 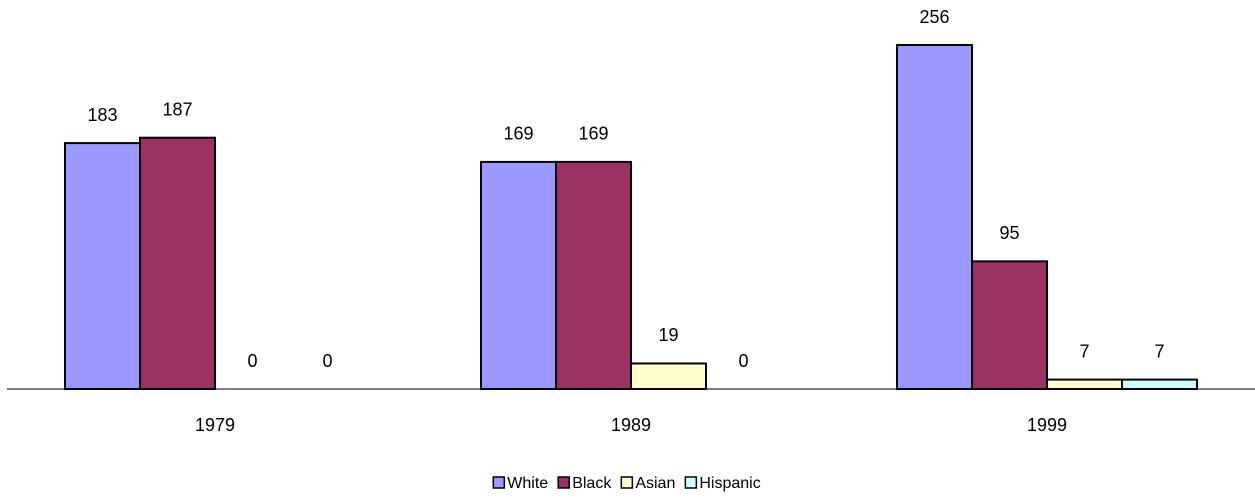 I want to click on x-tick-label: 1989, so click(x=631, y=425).